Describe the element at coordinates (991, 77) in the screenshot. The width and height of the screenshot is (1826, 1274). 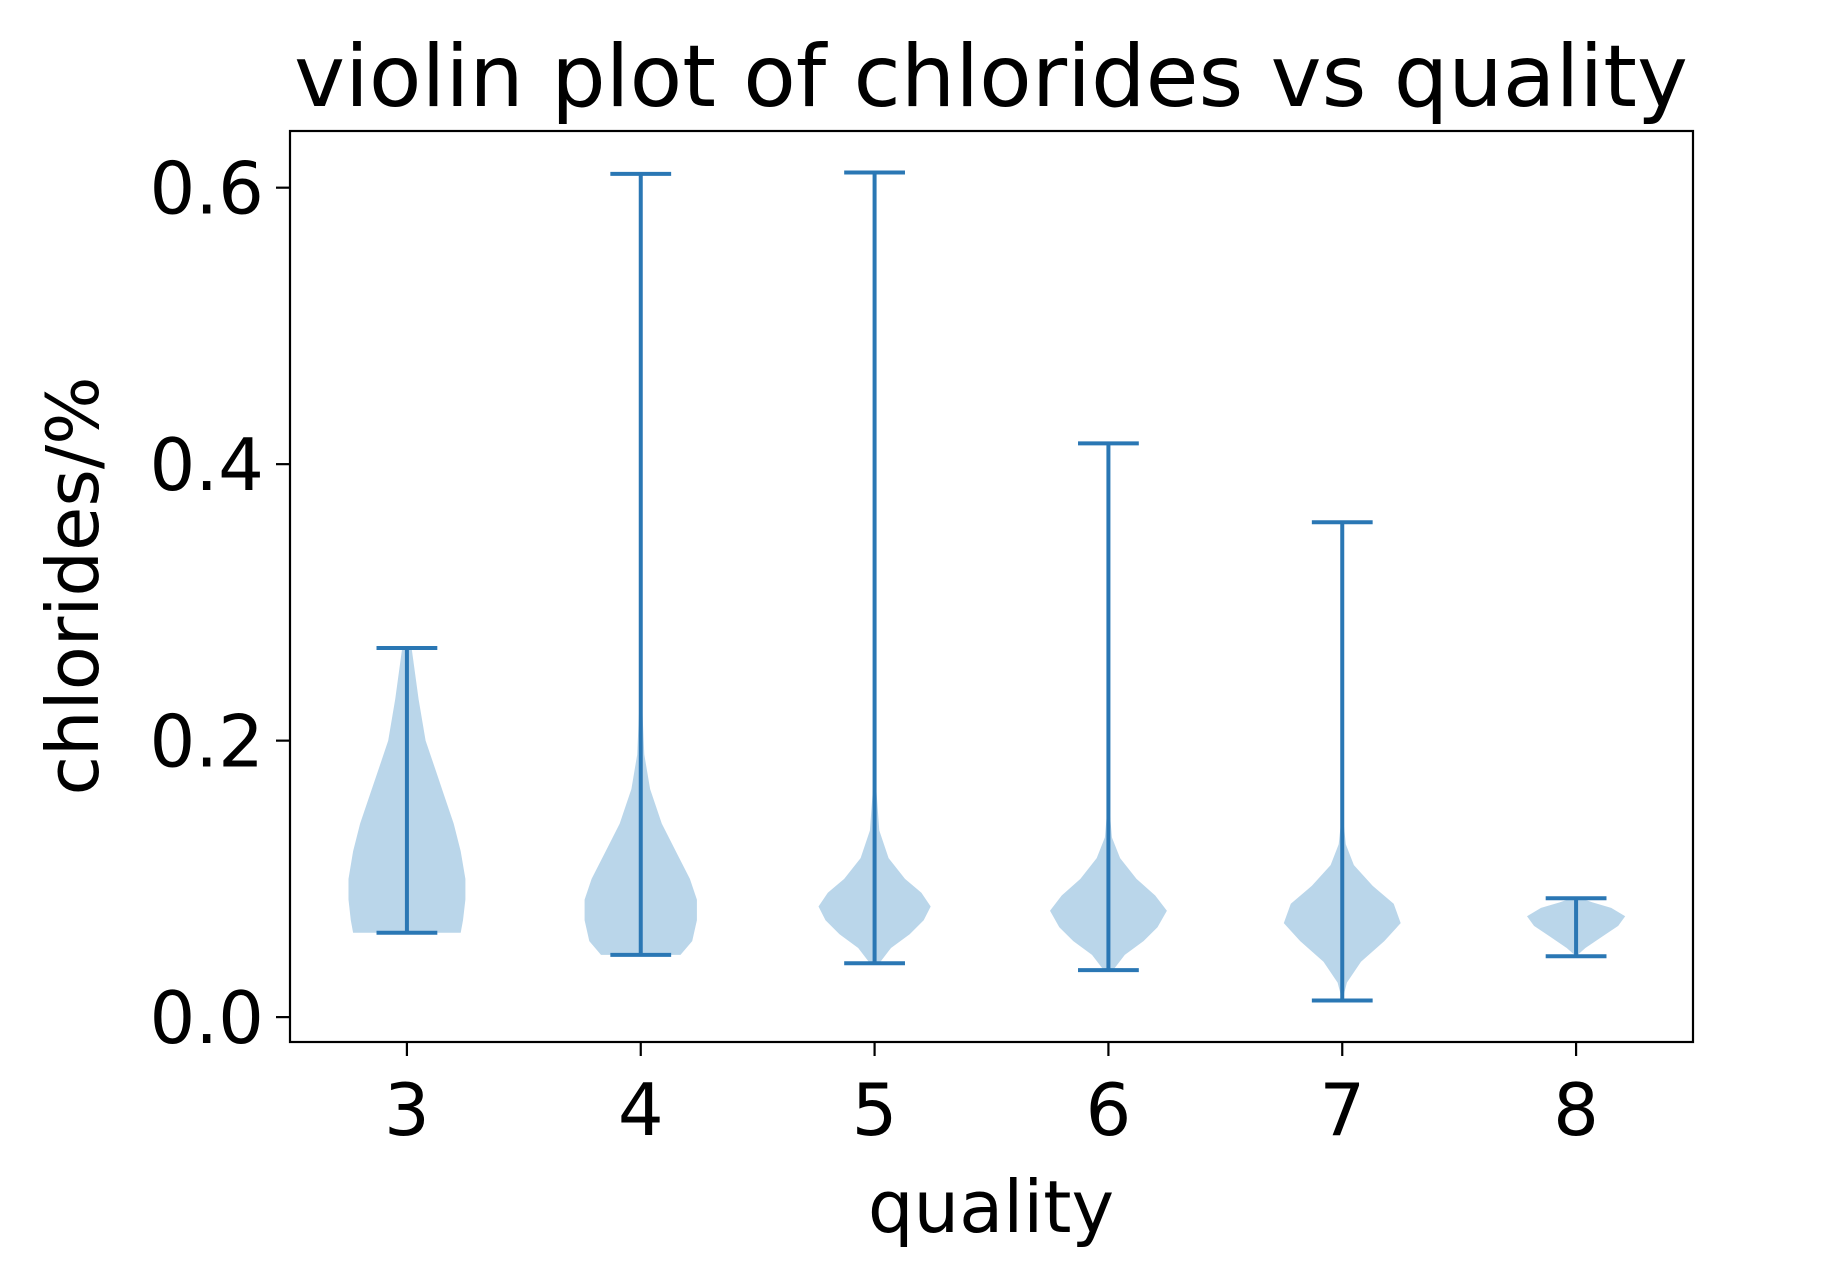
I see `chart-title: violin plot of chlorides vs quality` at that location.